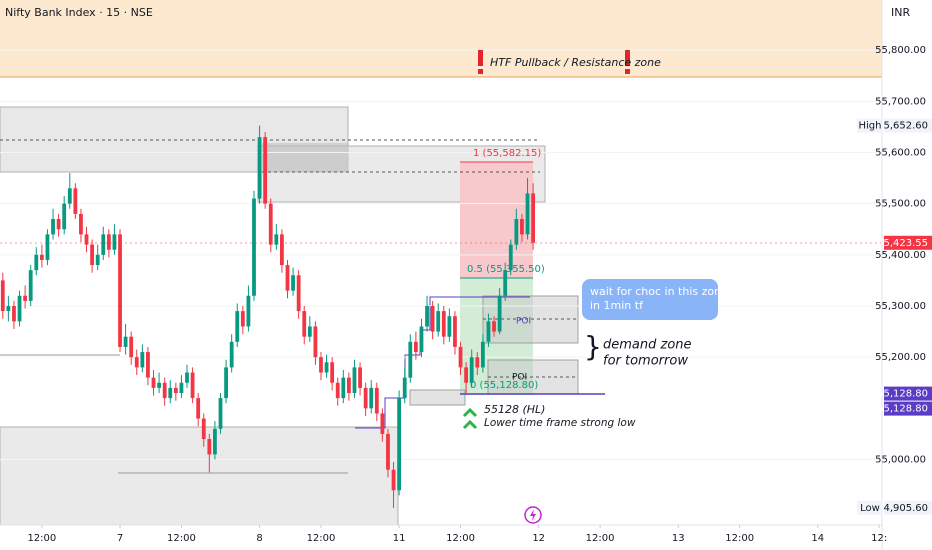 Image resolution: width=932 pixels, height=550 pixels. I want to click on resistance-zone, so click(441, 38).